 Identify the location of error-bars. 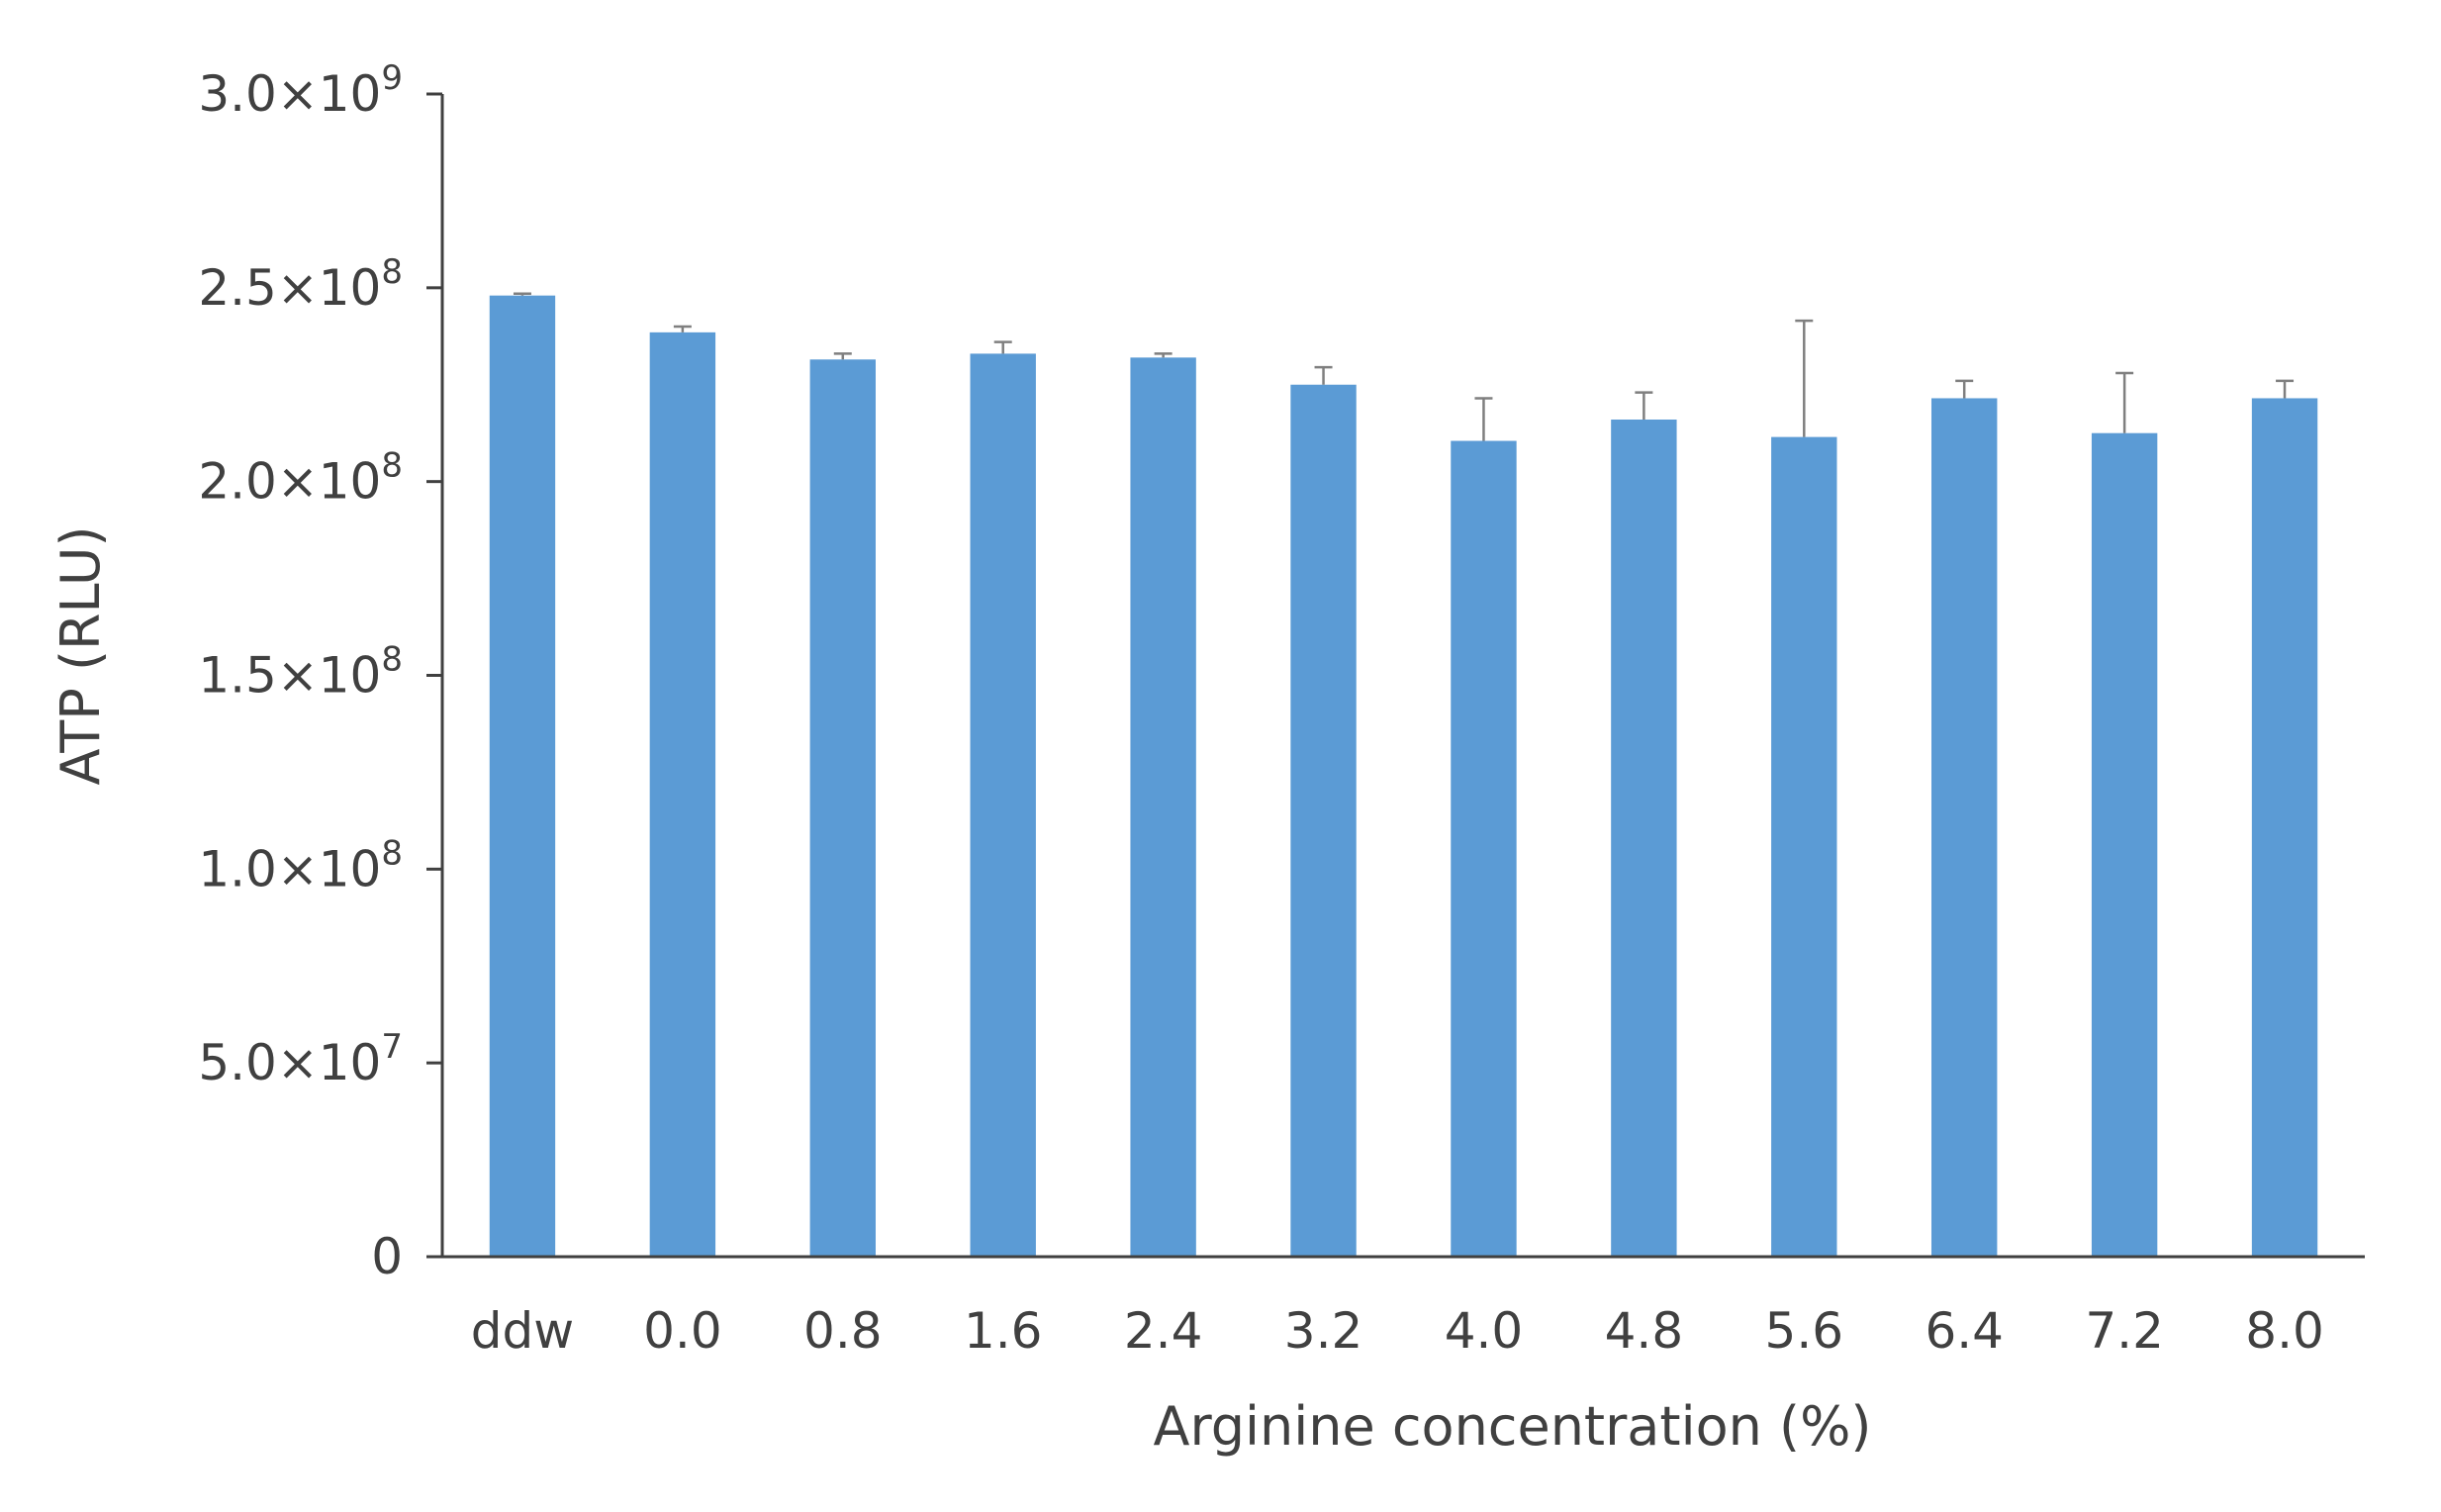
(1404, 367).